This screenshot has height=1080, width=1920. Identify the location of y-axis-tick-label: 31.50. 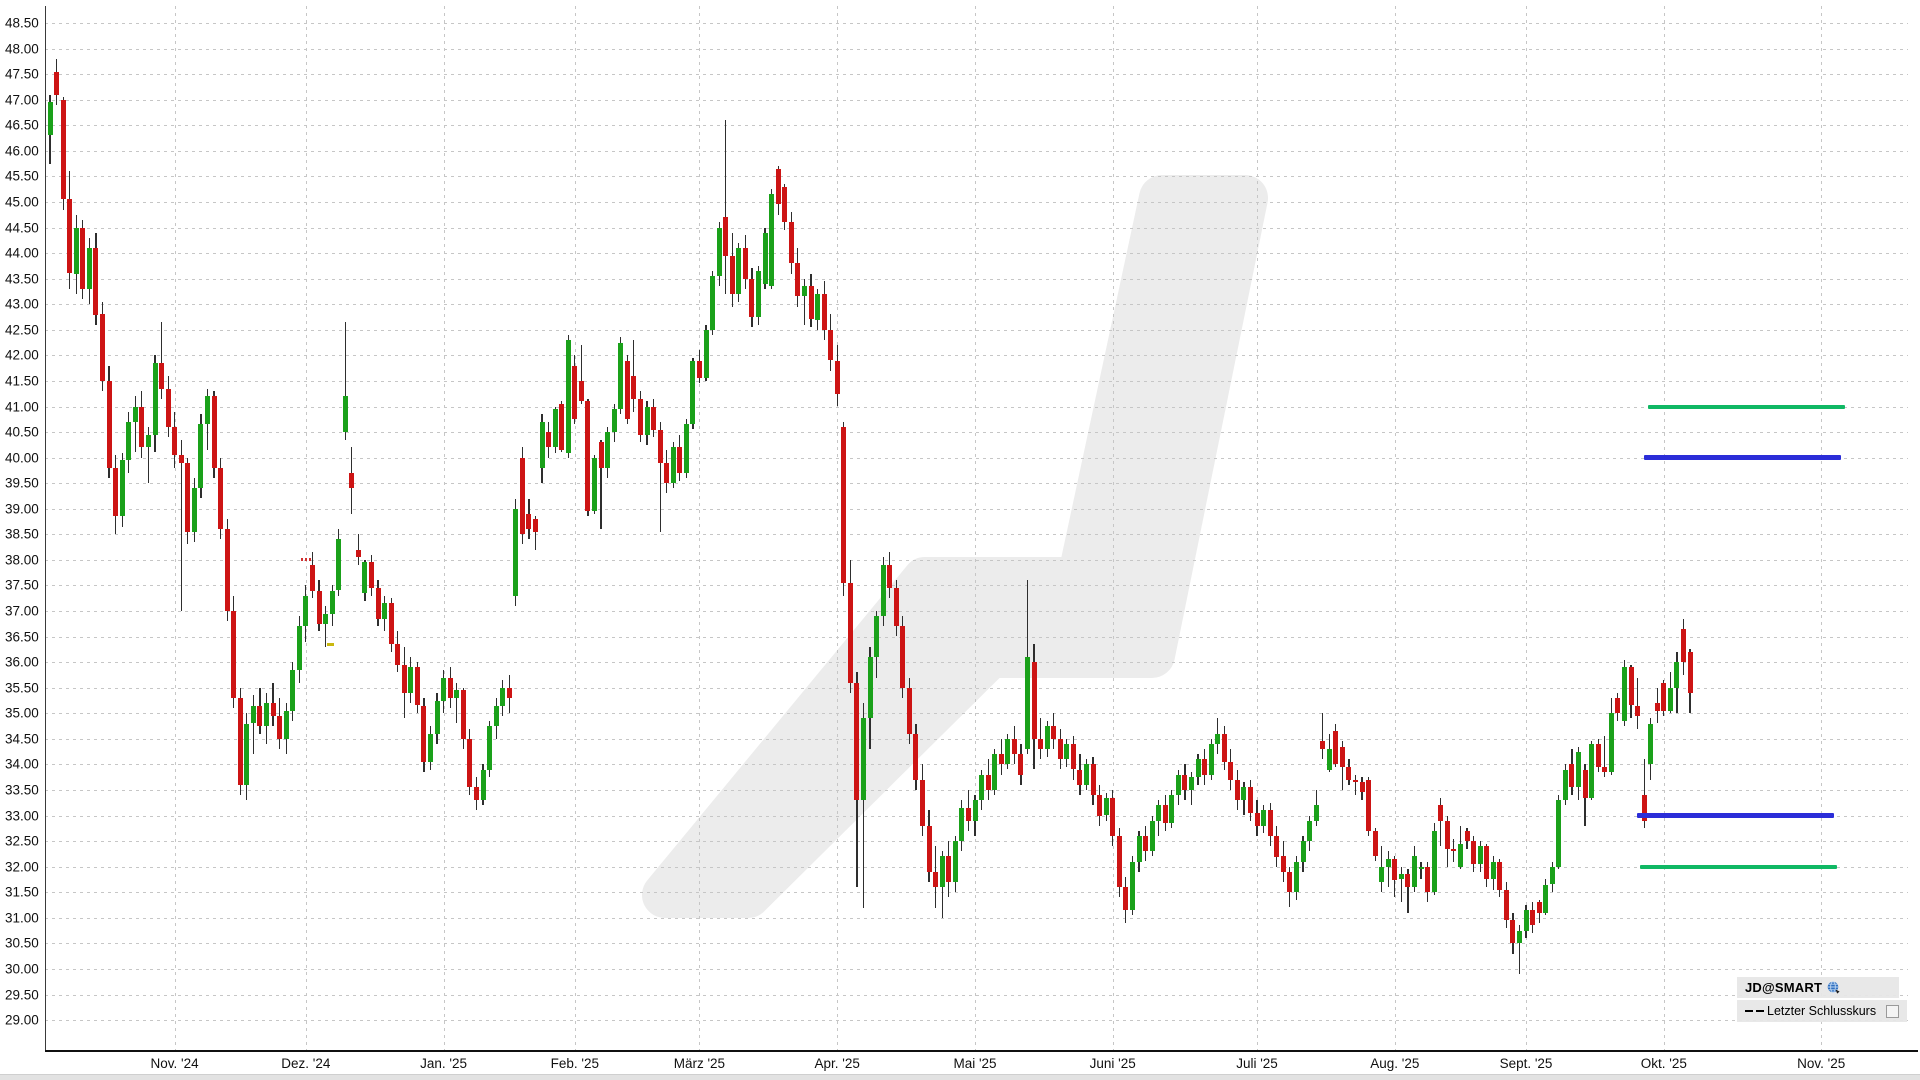
(22, 892).